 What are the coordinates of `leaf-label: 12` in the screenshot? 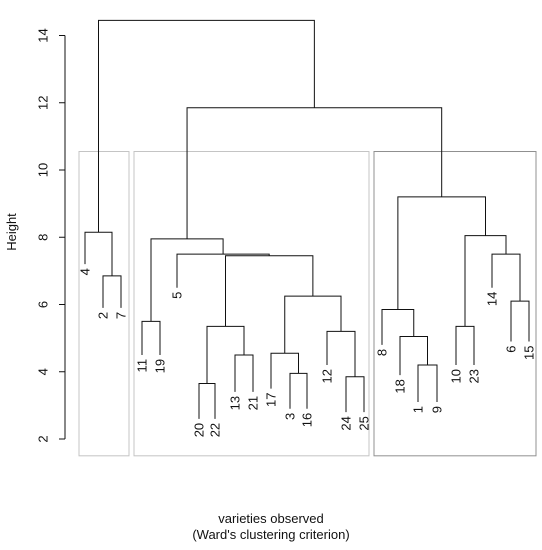 It's located at (327, 376).